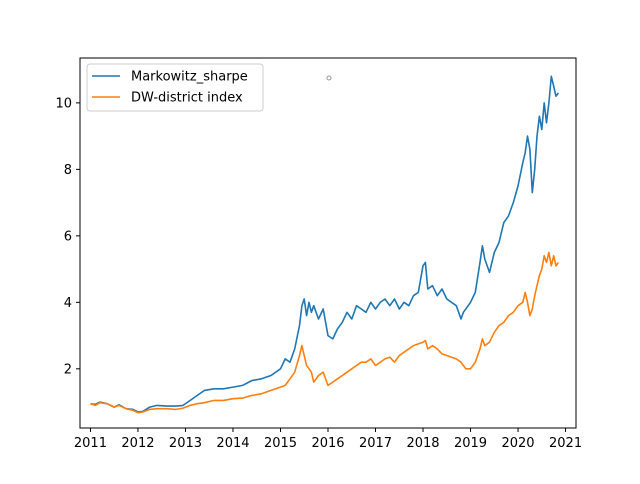 The height and width of the screenshot is (484, 640). What do you see at coordinates (565, 443) in the screenshot?
I see `x-tick-label-10: 2021` at bounding box center [565, 443].